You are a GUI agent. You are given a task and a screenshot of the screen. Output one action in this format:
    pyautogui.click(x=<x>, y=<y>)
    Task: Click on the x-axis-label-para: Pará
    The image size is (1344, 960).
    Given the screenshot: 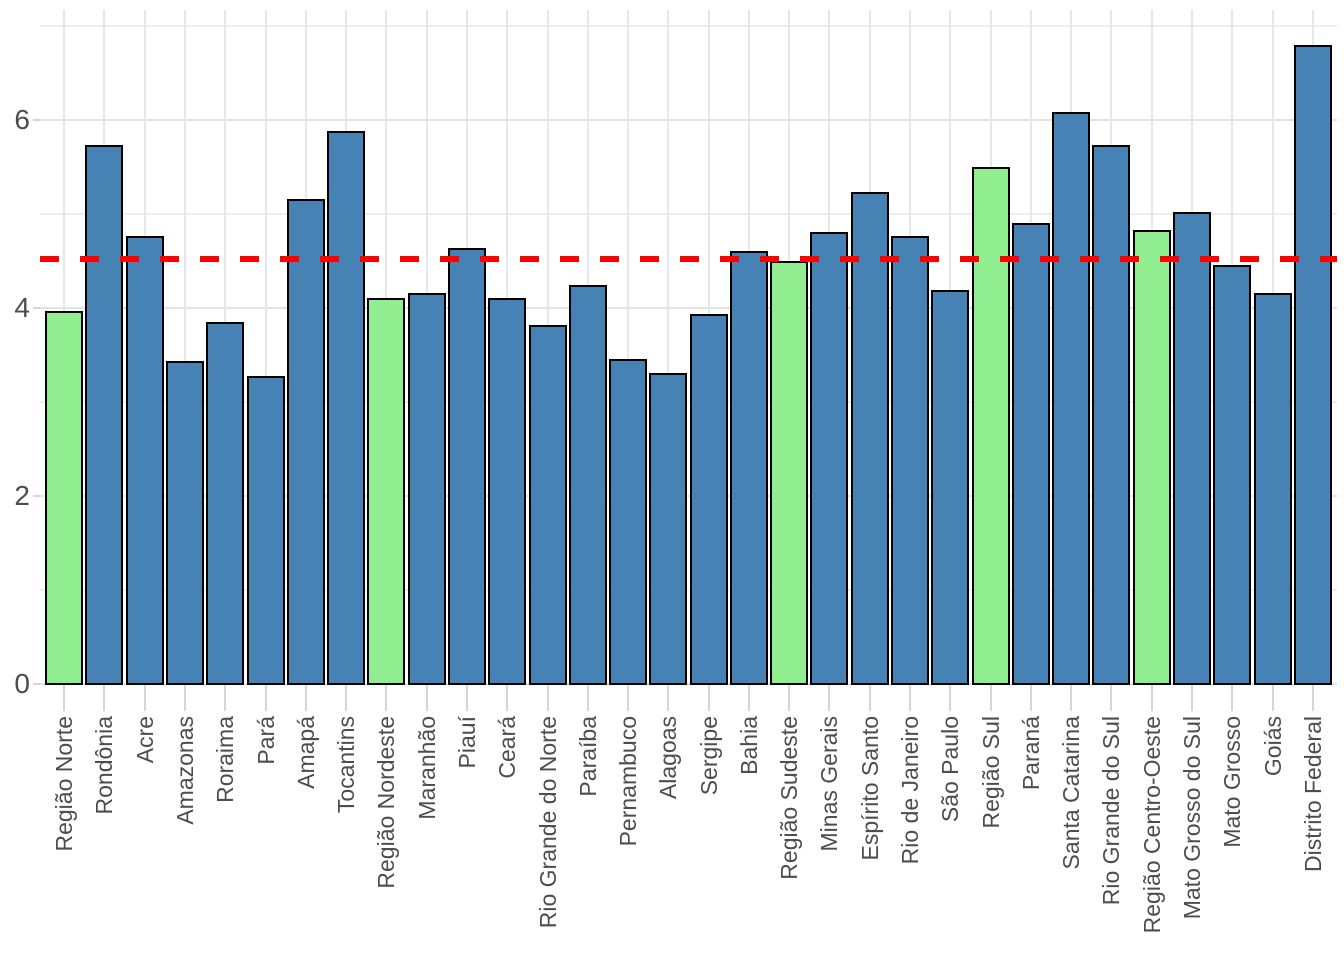 What is the action you would take?
    pyautogui.click(x=265, y=740)
    